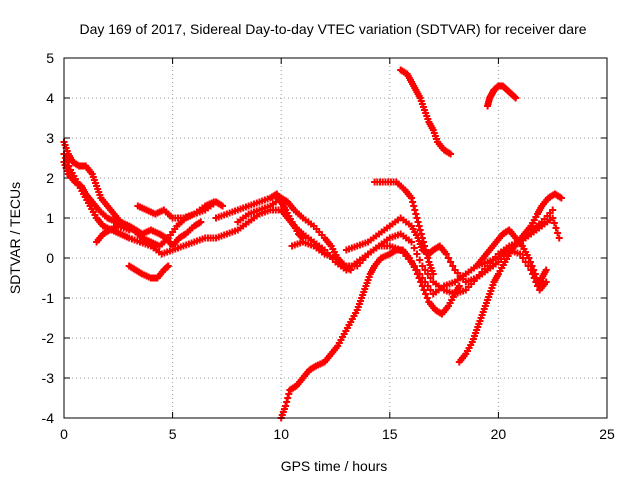 Image resolution: width=640 pixels, height=480 pixels. Describe the element at coordinates (50, 258) in the screenshot. I see `y-tick-label: 0` at that location.